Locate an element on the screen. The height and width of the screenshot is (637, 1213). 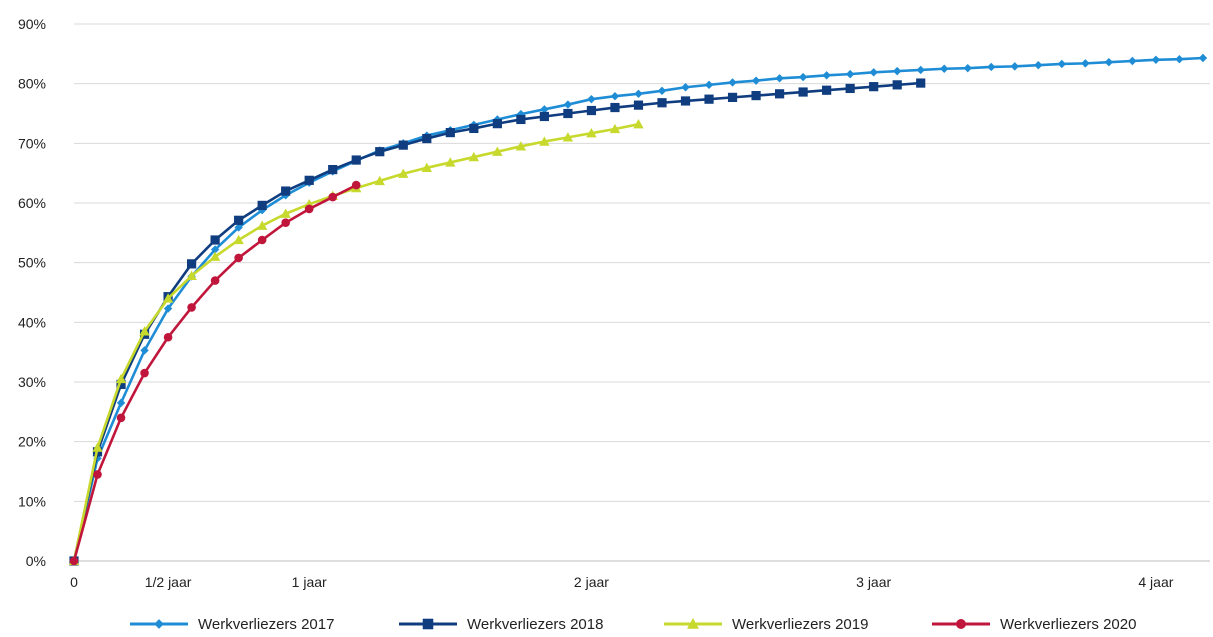
legend-item: Werkverliezers 2018 is located at coordinates (501, 624).